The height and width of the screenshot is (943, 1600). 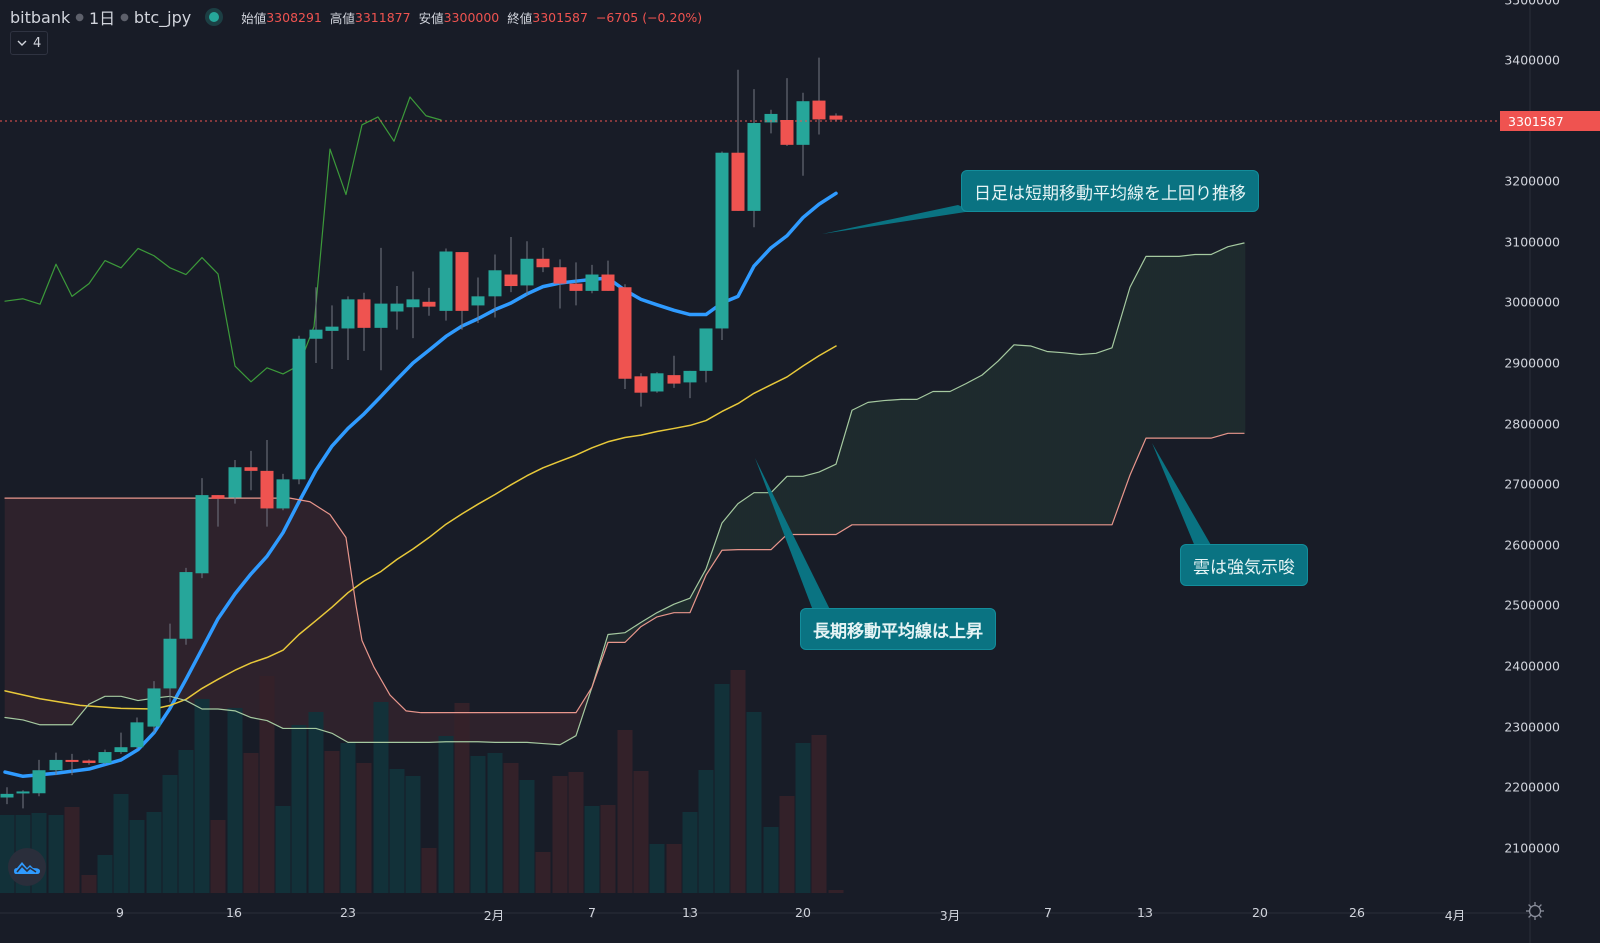 What do you see at coordinates (1532, 4) in the screenshot?
I see `price-axis-label: 3500000` at bounding box center [1532, 4].